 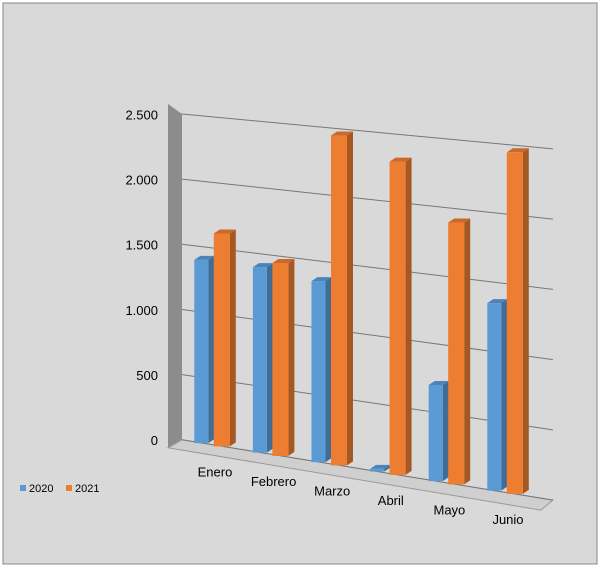 What do you see at coordinates (41, 489) in the screenshot?
I see `legend-label: 2020` at bounding box center [41, 489].